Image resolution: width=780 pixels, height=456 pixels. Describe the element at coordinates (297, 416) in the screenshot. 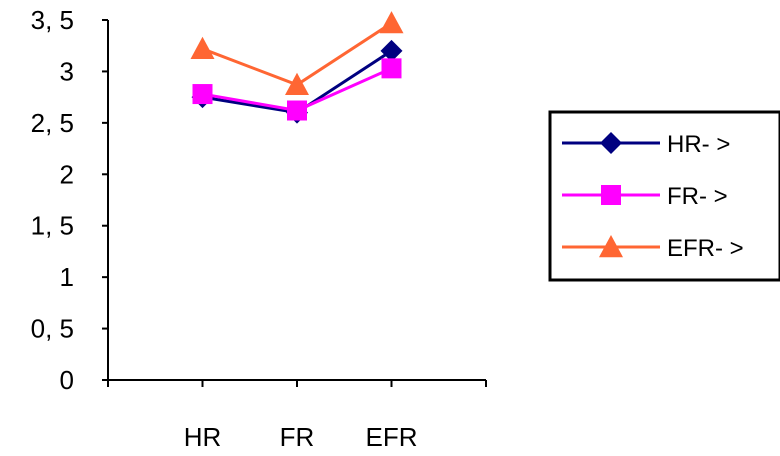

I see `x-ticks: HR FR EFR` at that location.